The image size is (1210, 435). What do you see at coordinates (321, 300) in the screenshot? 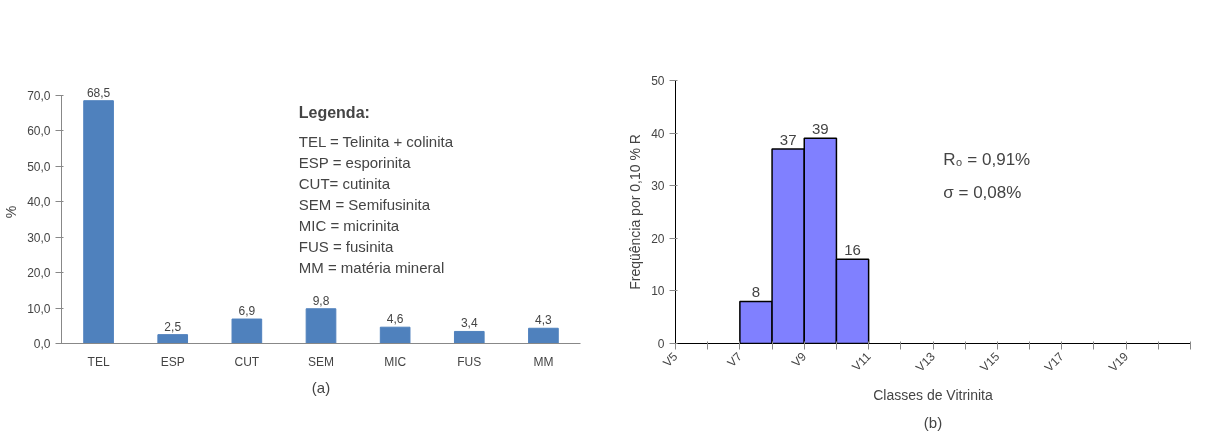
I see `data-label: 9,8` at bounding box center [321, 300].